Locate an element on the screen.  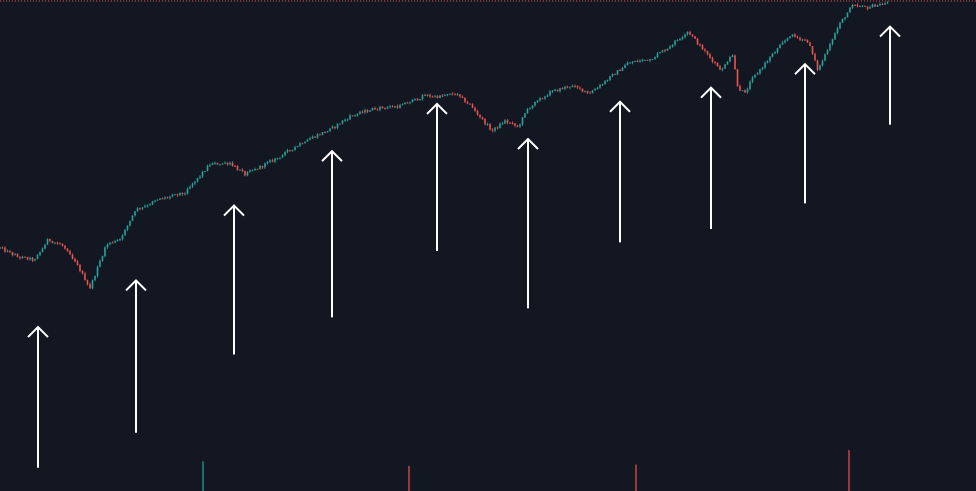
up-arrow is located at coordinates (528, 223).